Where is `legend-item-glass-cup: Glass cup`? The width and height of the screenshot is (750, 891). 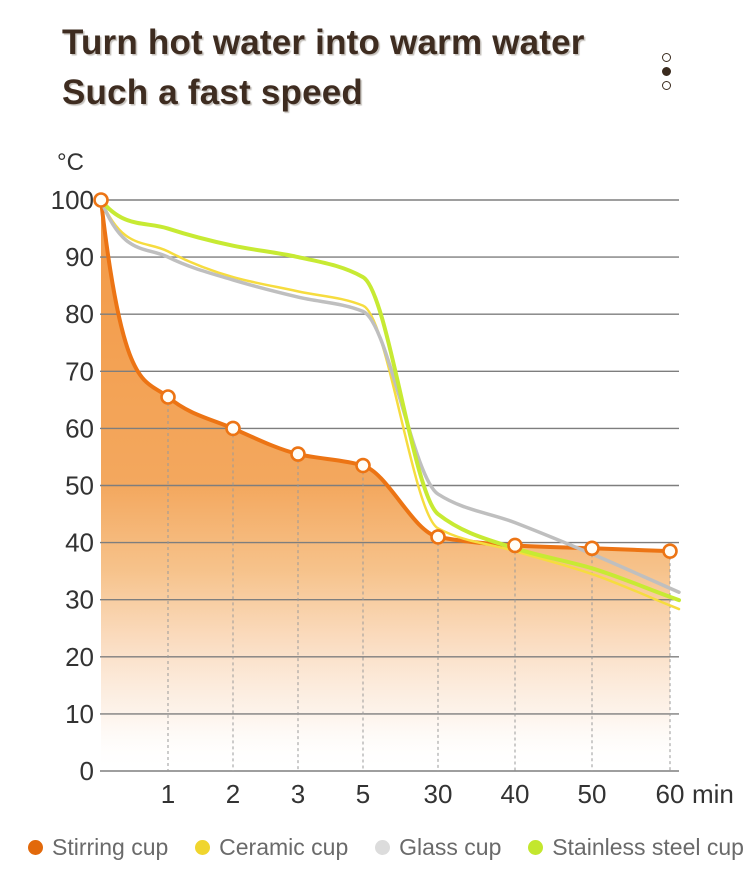 legend-item-glass-cup: Glass cup is located at coordinates (438, 847).